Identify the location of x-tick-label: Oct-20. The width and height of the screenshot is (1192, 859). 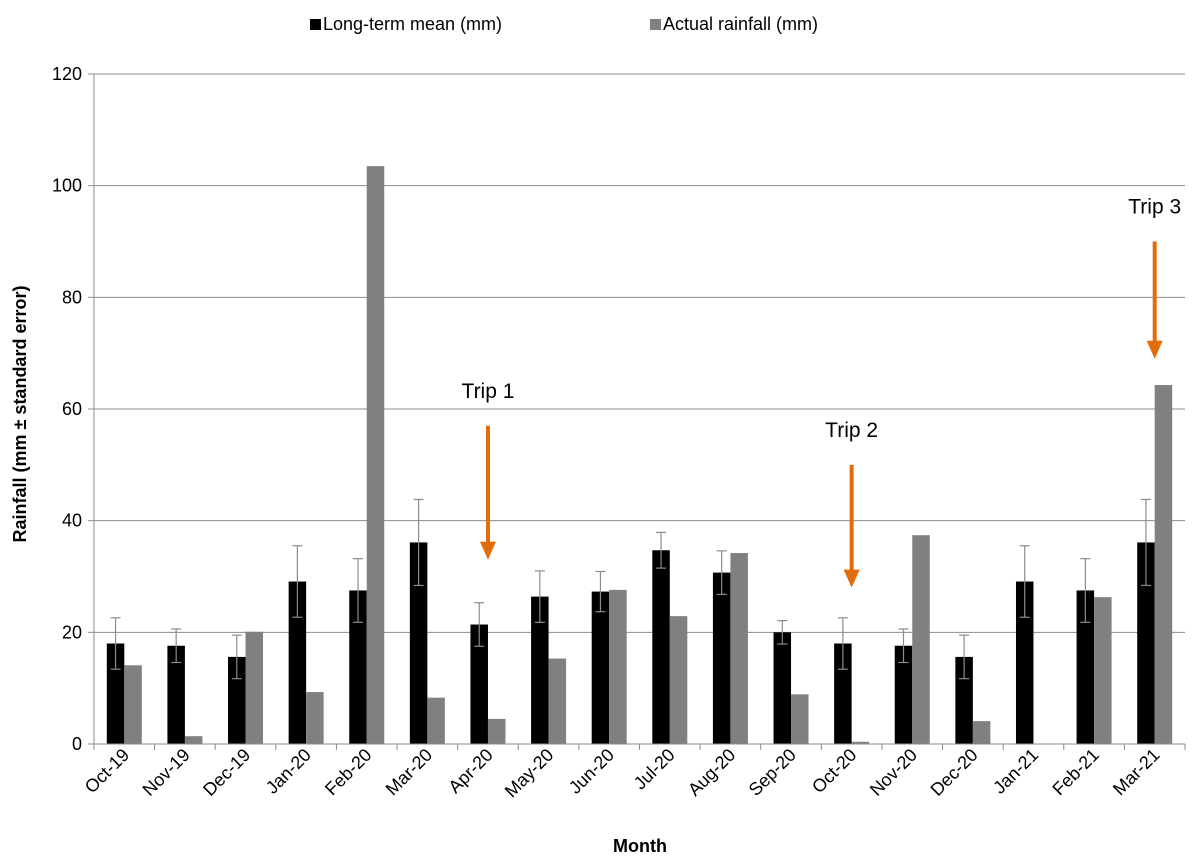
(834, 771).